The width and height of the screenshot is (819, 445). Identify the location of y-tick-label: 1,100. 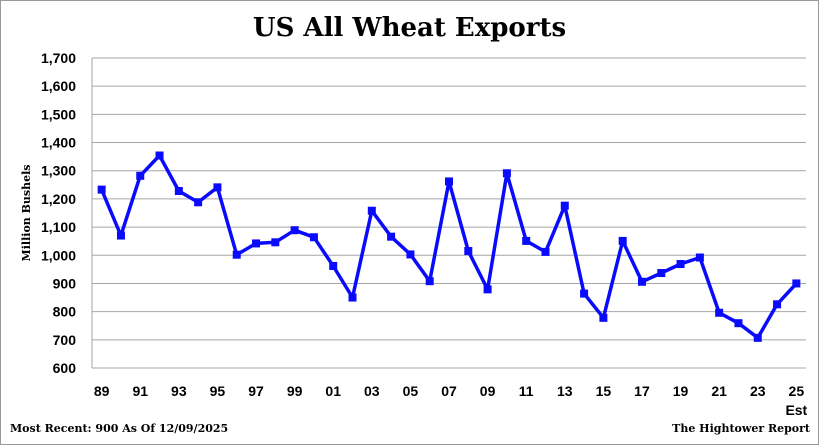
(58, 227).